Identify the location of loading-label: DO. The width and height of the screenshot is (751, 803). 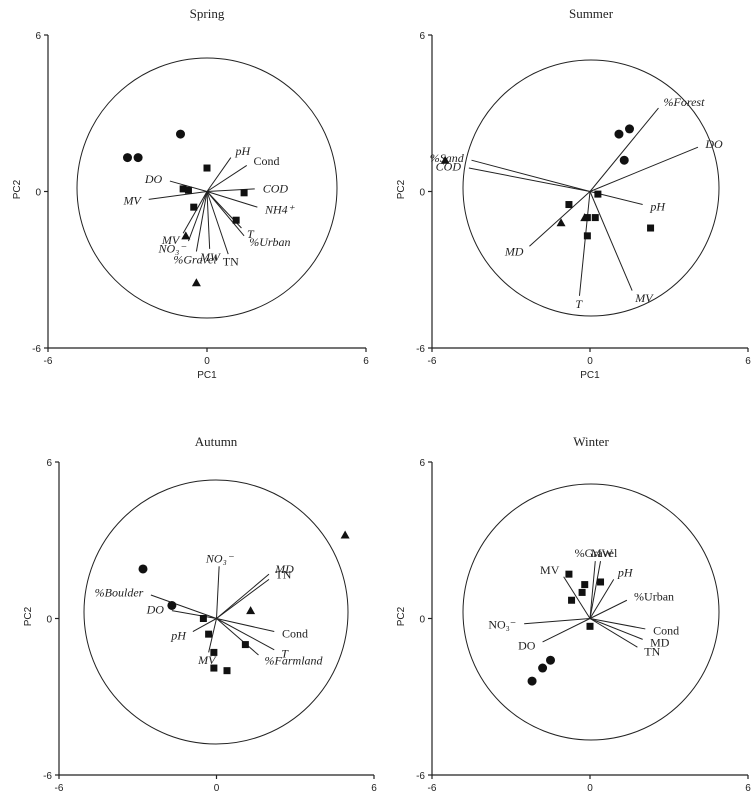
(713, 144).